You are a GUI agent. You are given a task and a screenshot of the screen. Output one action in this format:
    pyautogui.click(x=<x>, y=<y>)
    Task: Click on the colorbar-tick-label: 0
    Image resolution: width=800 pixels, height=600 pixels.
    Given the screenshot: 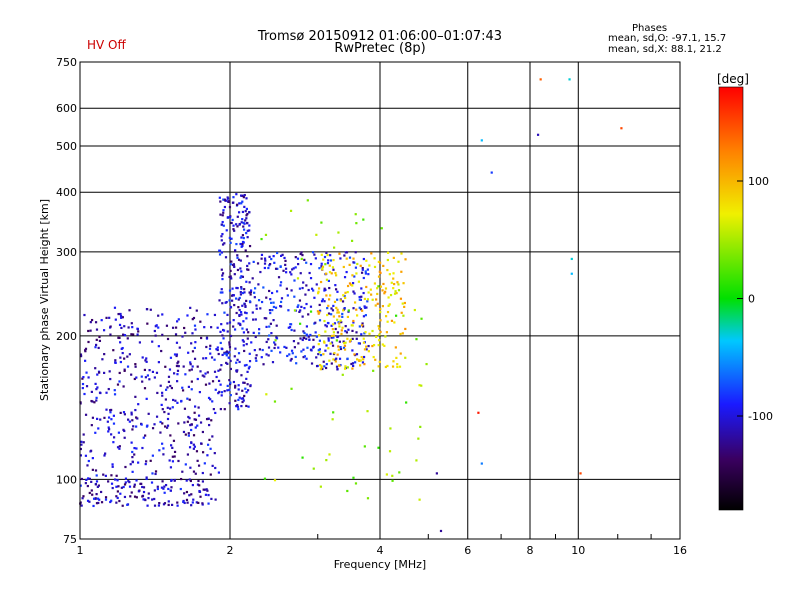 What is the action you would take?
    pyautogui.click(x=751, y=299)
    